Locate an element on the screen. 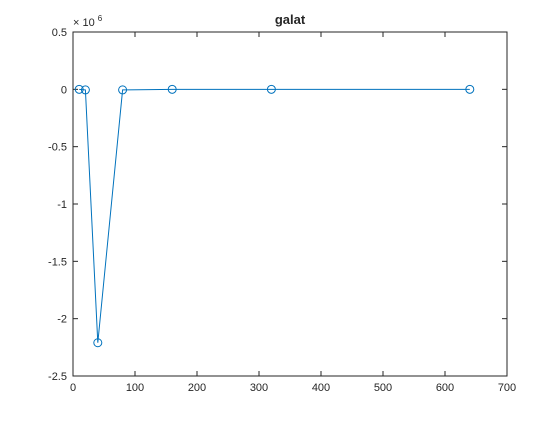  y-tick-label: 0.5 is located at coordinates (59, 33).